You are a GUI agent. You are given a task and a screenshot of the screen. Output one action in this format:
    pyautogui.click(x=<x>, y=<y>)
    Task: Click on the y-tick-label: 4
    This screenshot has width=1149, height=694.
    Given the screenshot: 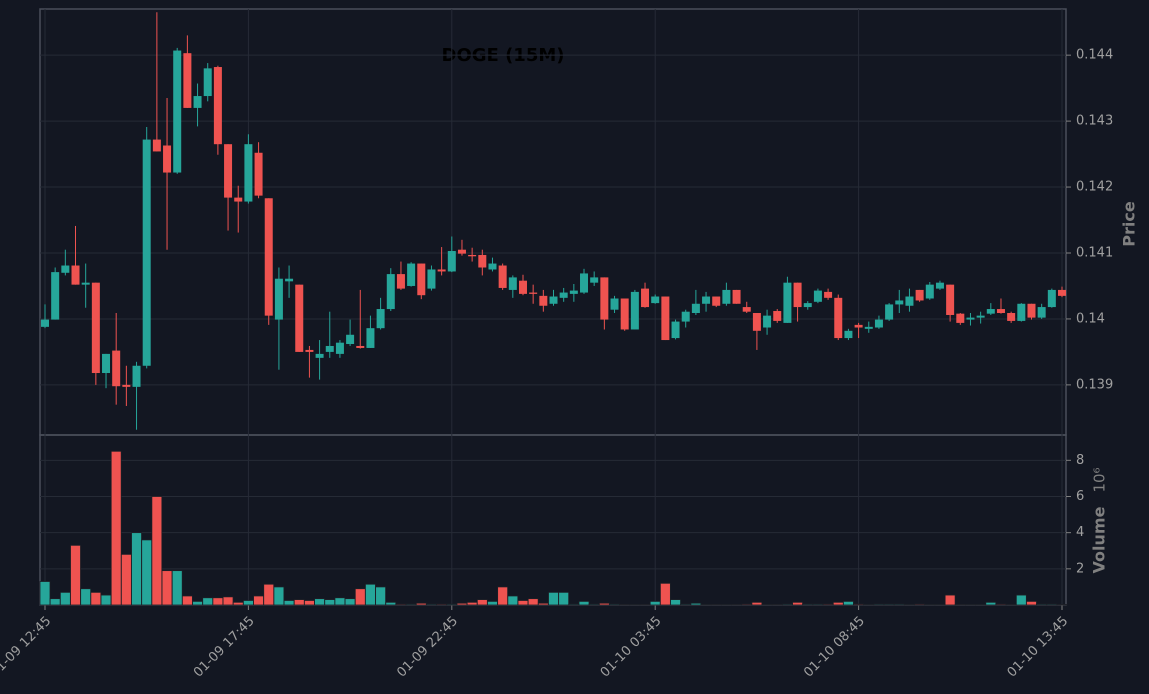 What is the action you would take?
    pyautogui.click(x=1080, y=532)
    